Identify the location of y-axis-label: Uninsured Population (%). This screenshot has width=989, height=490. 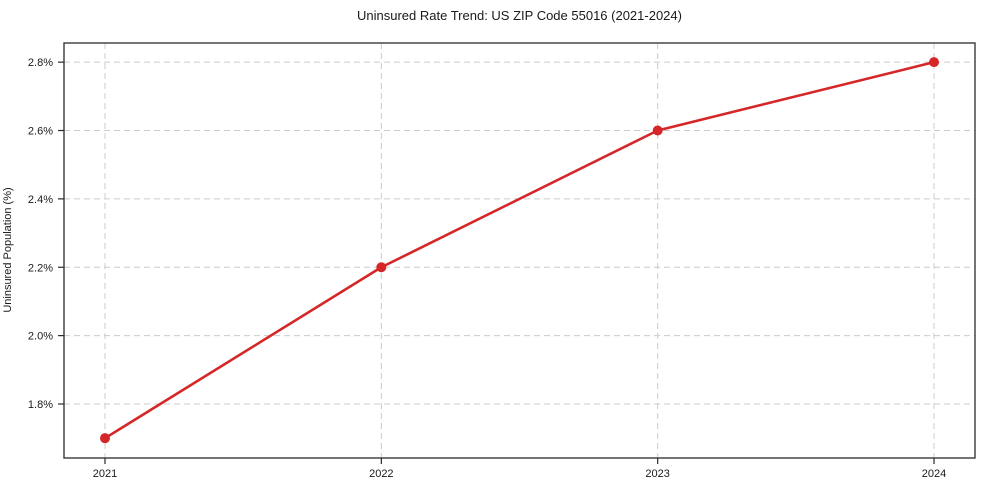
(8, 250).